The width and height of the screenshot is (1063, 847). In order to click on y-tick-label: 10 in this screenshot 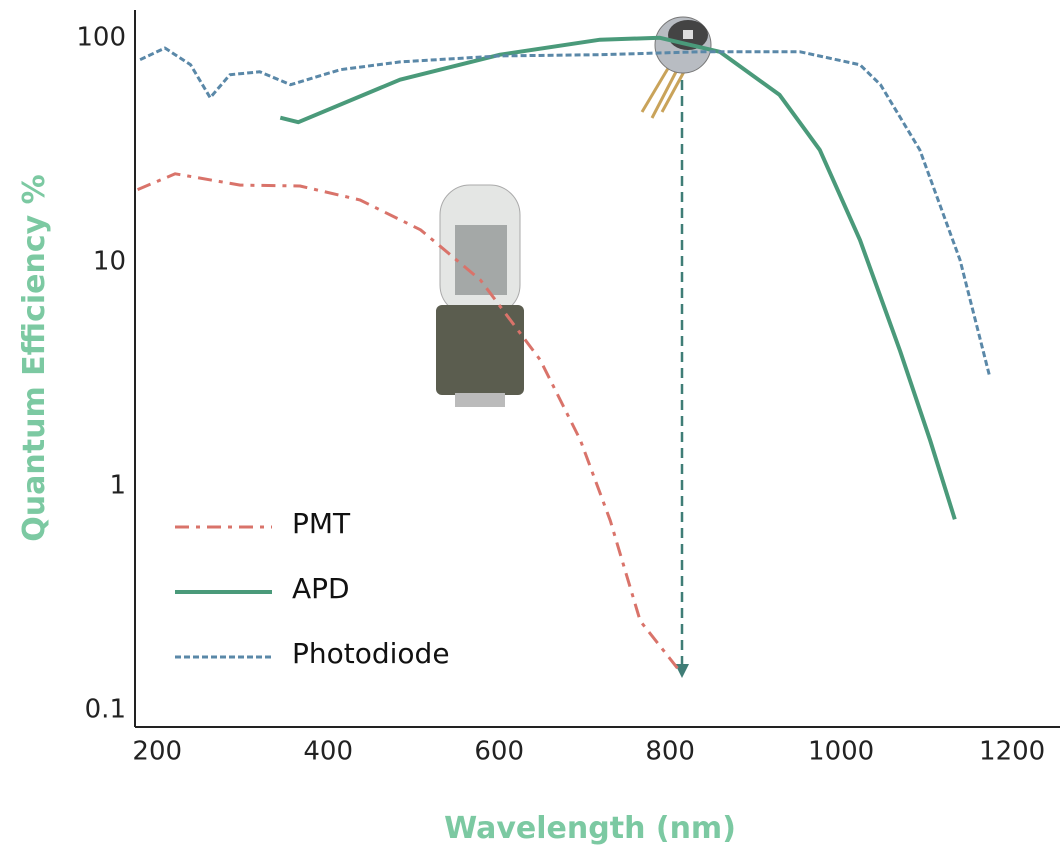, I will do `click(109, 261)`.